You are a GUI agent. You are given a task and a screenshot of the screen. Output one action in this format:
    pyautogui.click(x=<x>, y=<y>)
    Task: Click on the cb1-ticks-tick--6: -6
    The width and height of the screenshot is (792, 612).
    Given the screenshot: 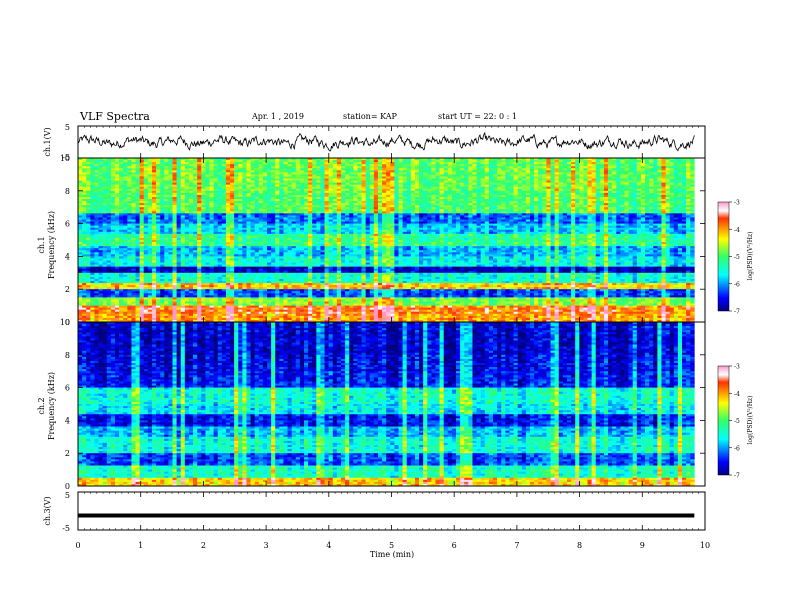 What is the action you would take?
    pyautogui.click(x=737, y=284)
    